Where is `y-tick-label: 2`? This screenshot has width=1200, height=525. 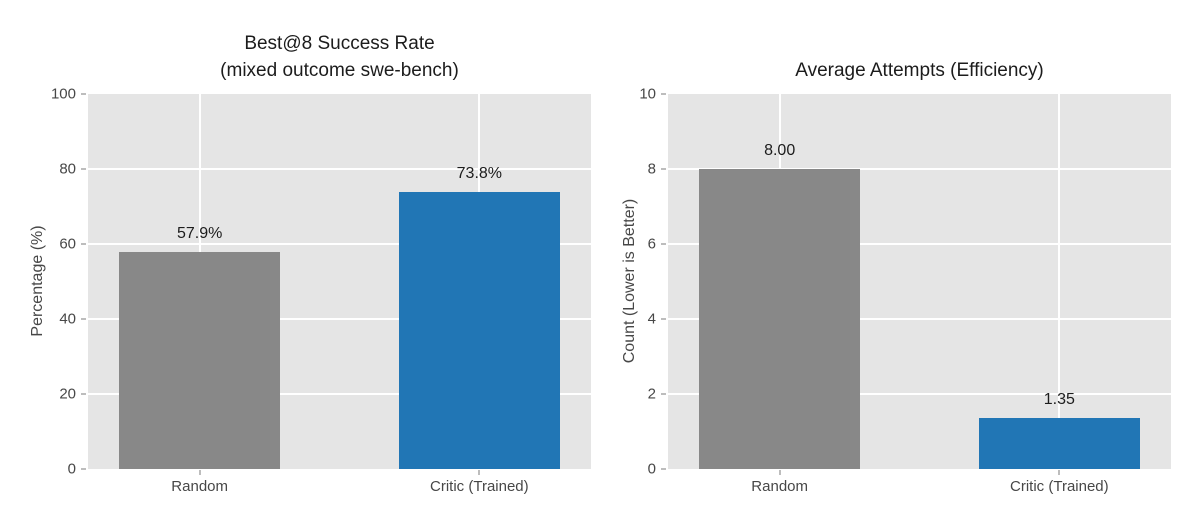
y-tick-label: 2 is located at coordinates (651, 394).